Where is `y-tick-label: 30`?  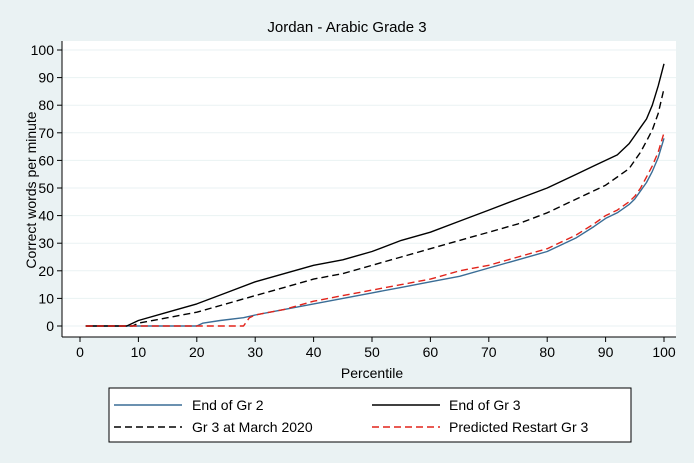
y-tick-label: 30 is located at coordinates (46, 243).